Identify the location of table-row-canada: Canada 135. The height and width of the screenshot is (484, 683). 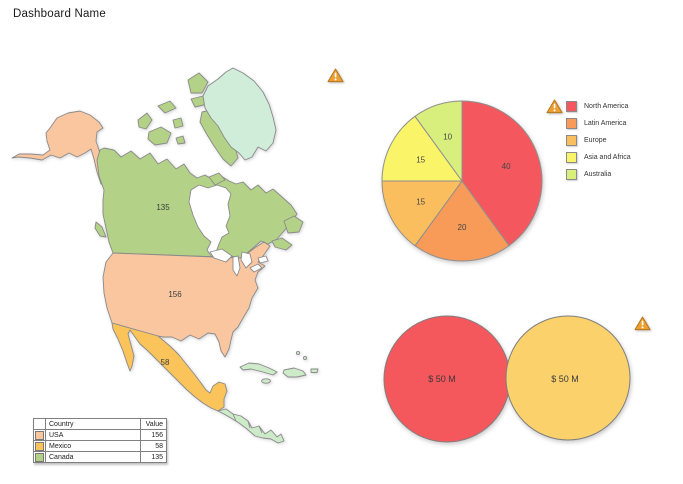
(100, 457).